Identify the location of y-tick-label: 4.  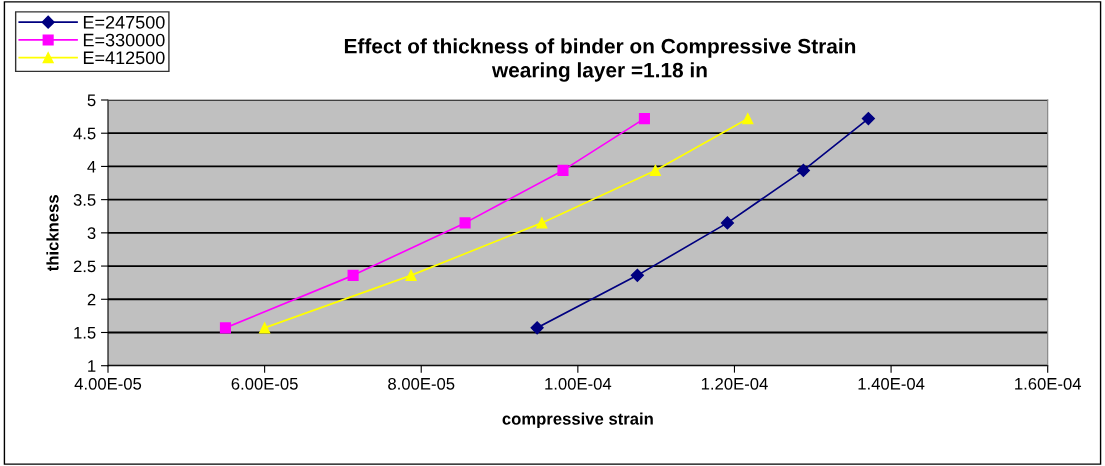
(91, 167).